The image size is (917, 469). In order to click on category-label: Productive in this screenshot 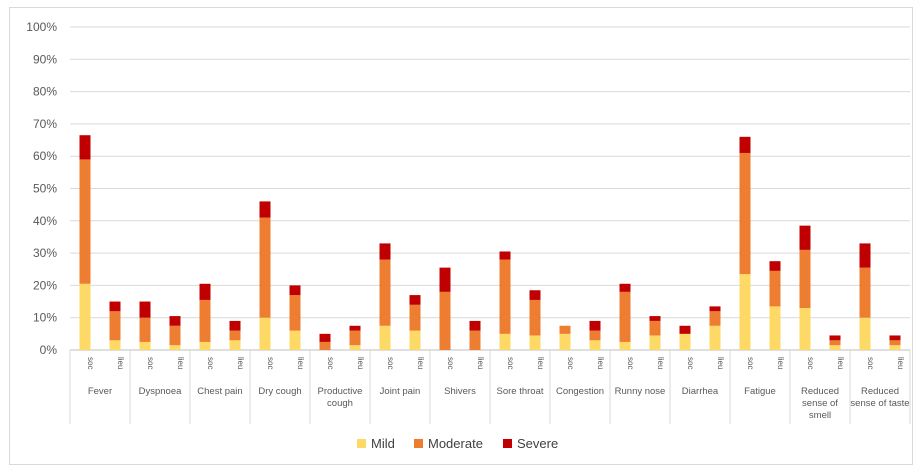, I will do `click(340, 391)`.